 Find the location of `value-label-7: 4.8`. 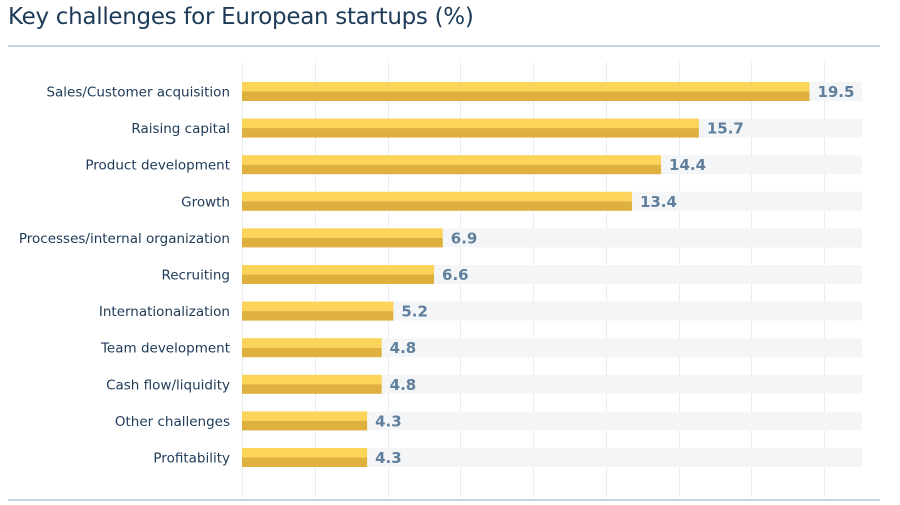

value-label-7: 4.8 is located at coordinates (403, 348).